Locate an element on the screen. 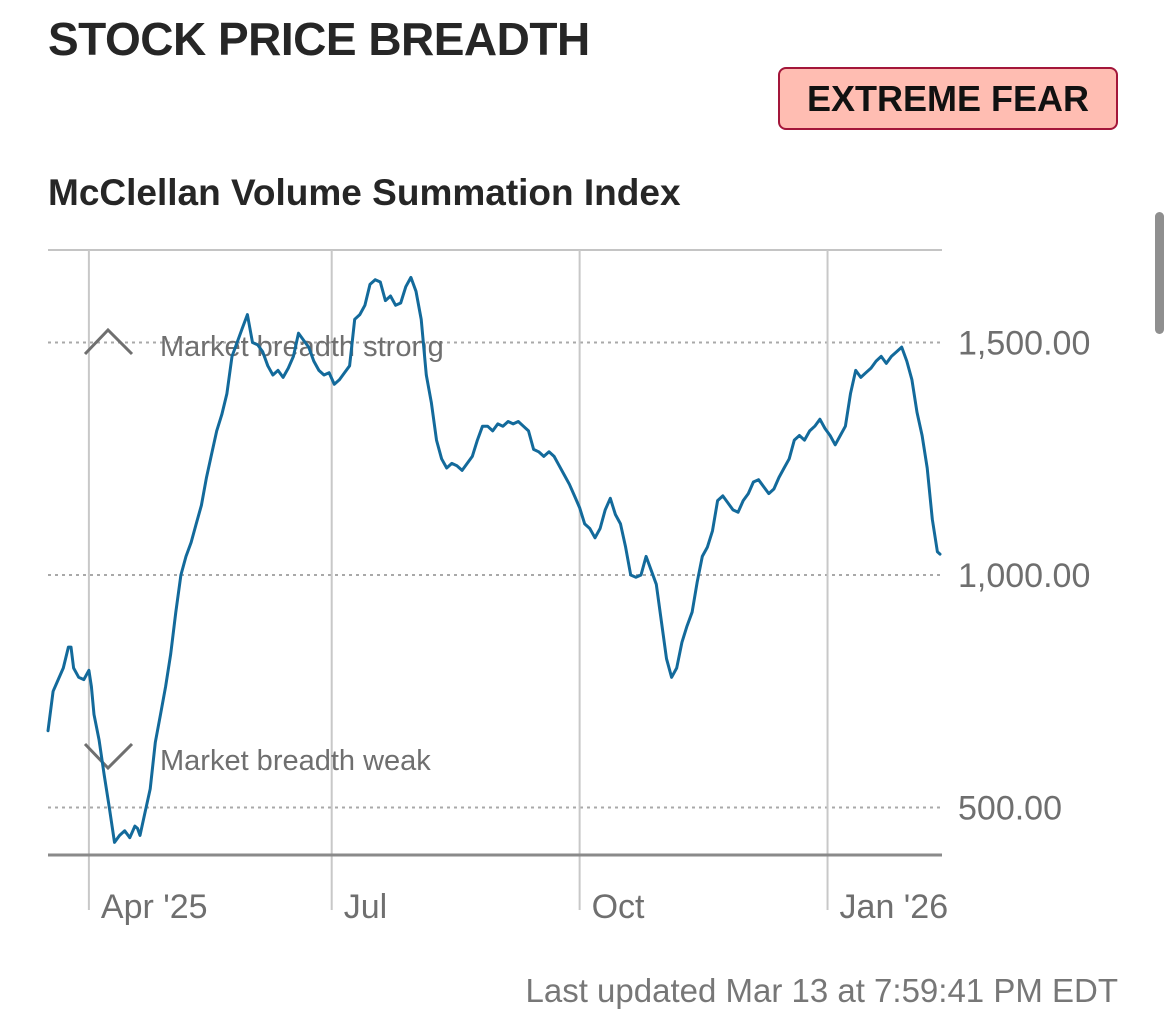  sentiment-rating-badge: EXTREME FEAR is located at coordinates (948, 98).